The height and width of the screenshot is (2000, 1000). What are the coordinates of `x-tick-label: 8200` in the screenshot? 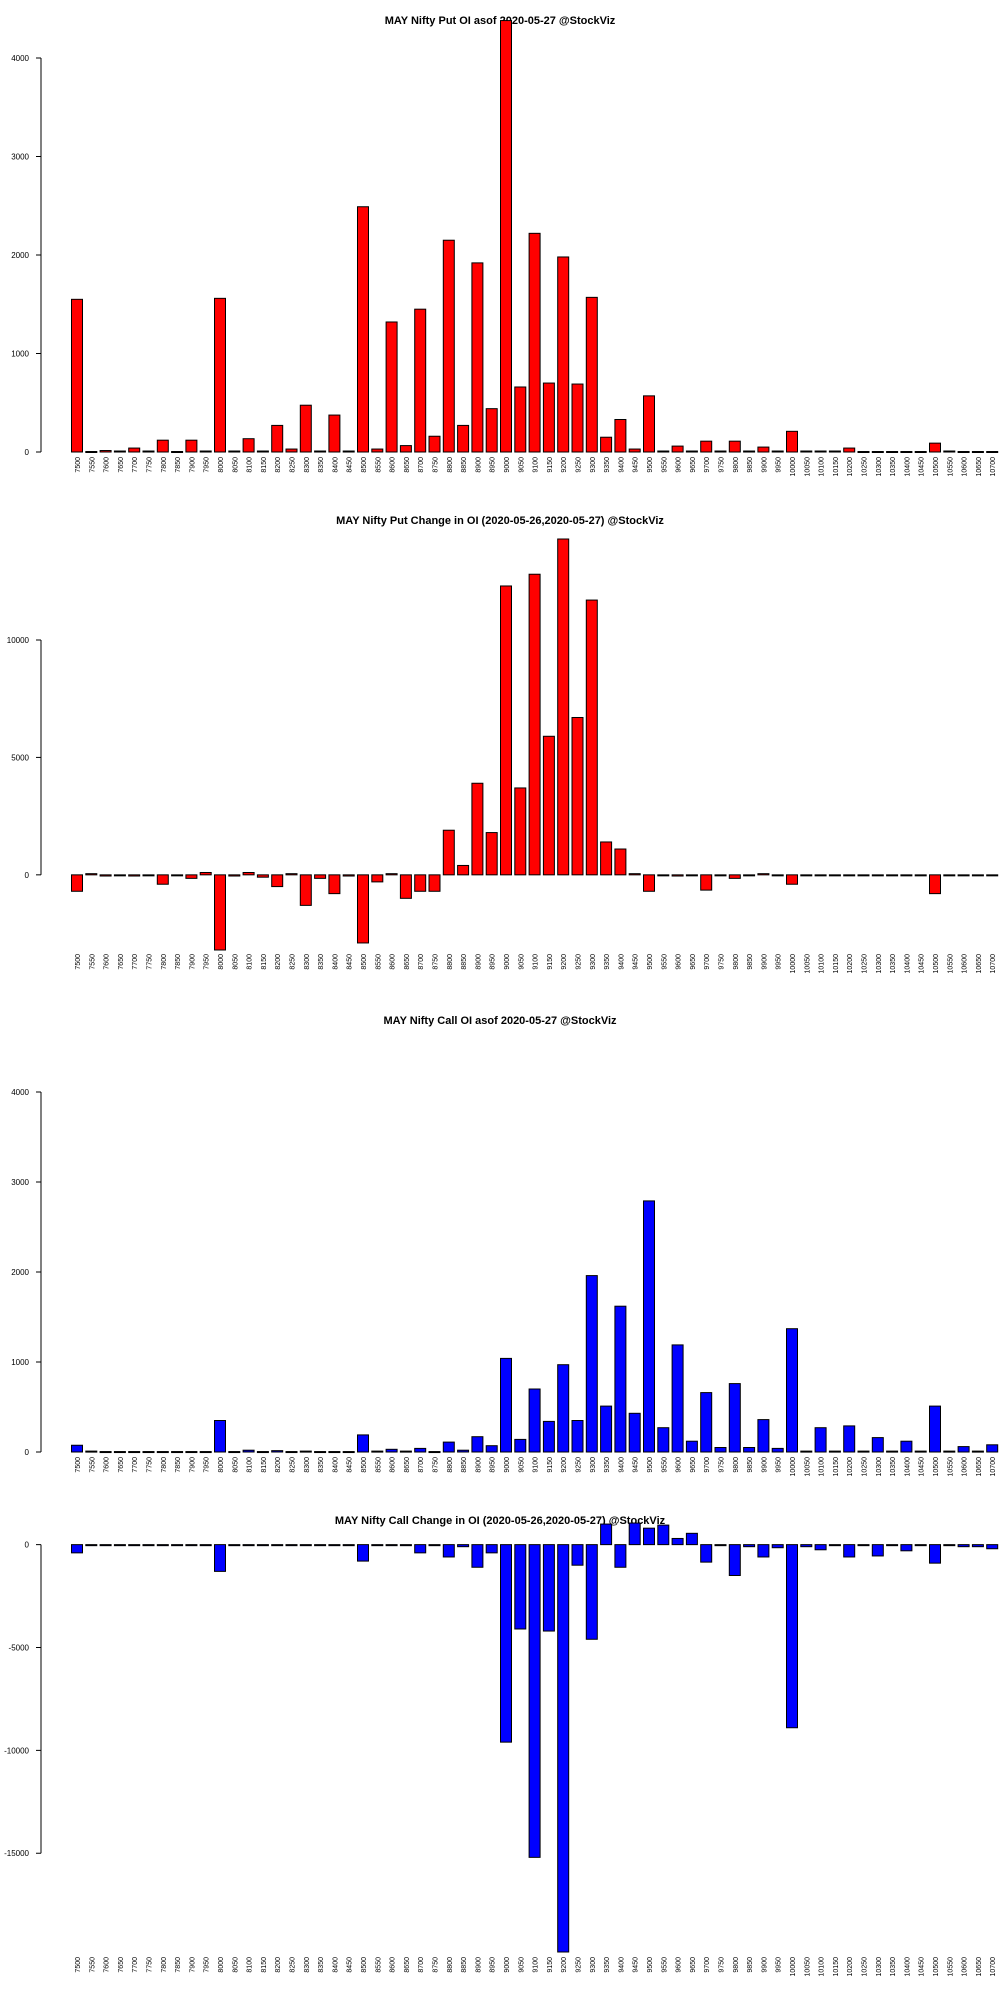 It's located at (278, 1965).